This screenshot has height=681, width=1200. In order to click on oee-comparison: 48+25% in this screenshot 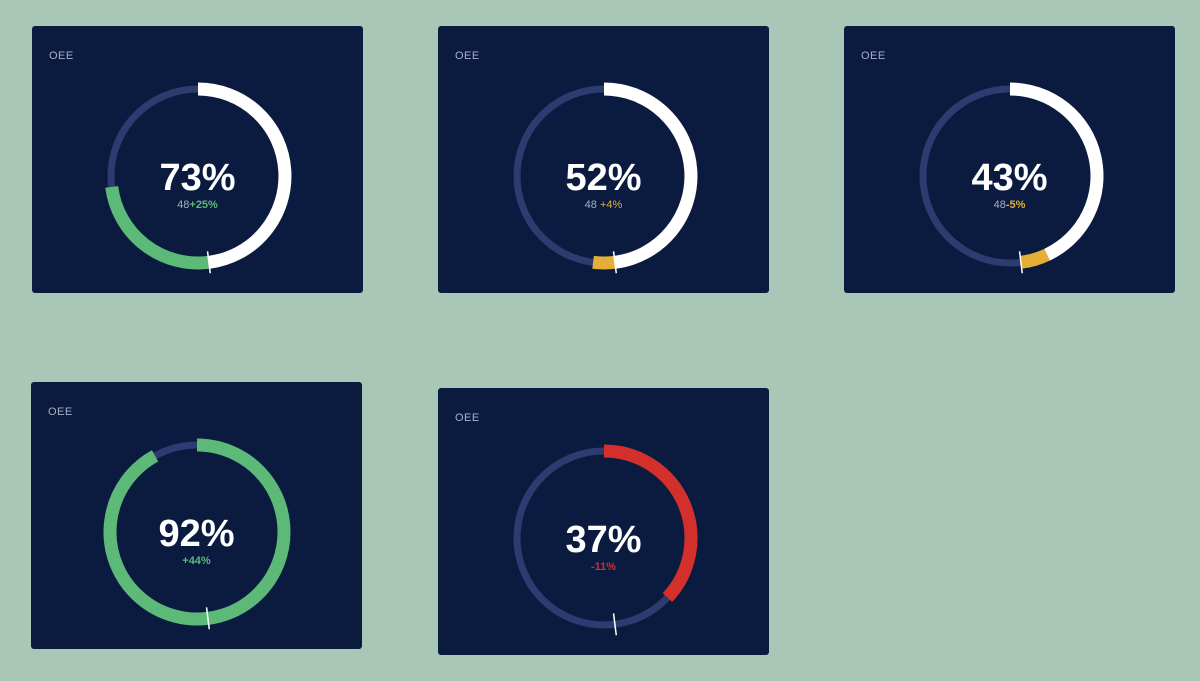, I will do `click(197, 205)`.